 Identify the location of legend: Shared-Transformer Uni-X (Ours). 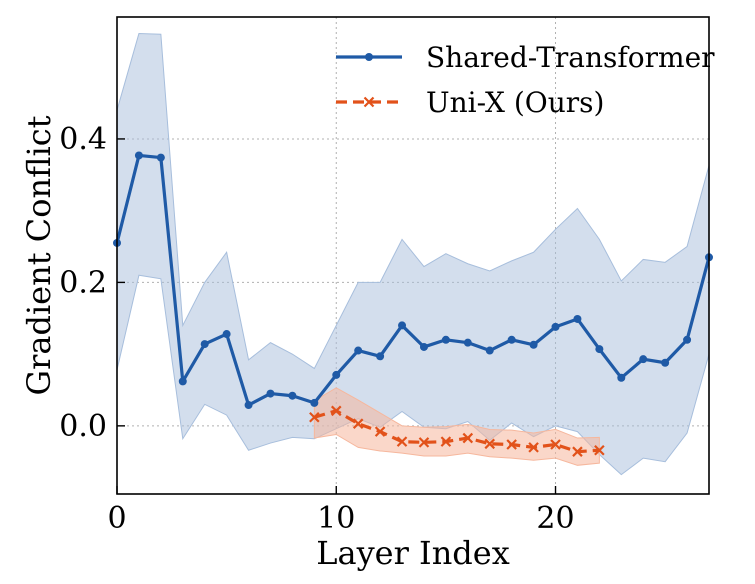
(525, 80).